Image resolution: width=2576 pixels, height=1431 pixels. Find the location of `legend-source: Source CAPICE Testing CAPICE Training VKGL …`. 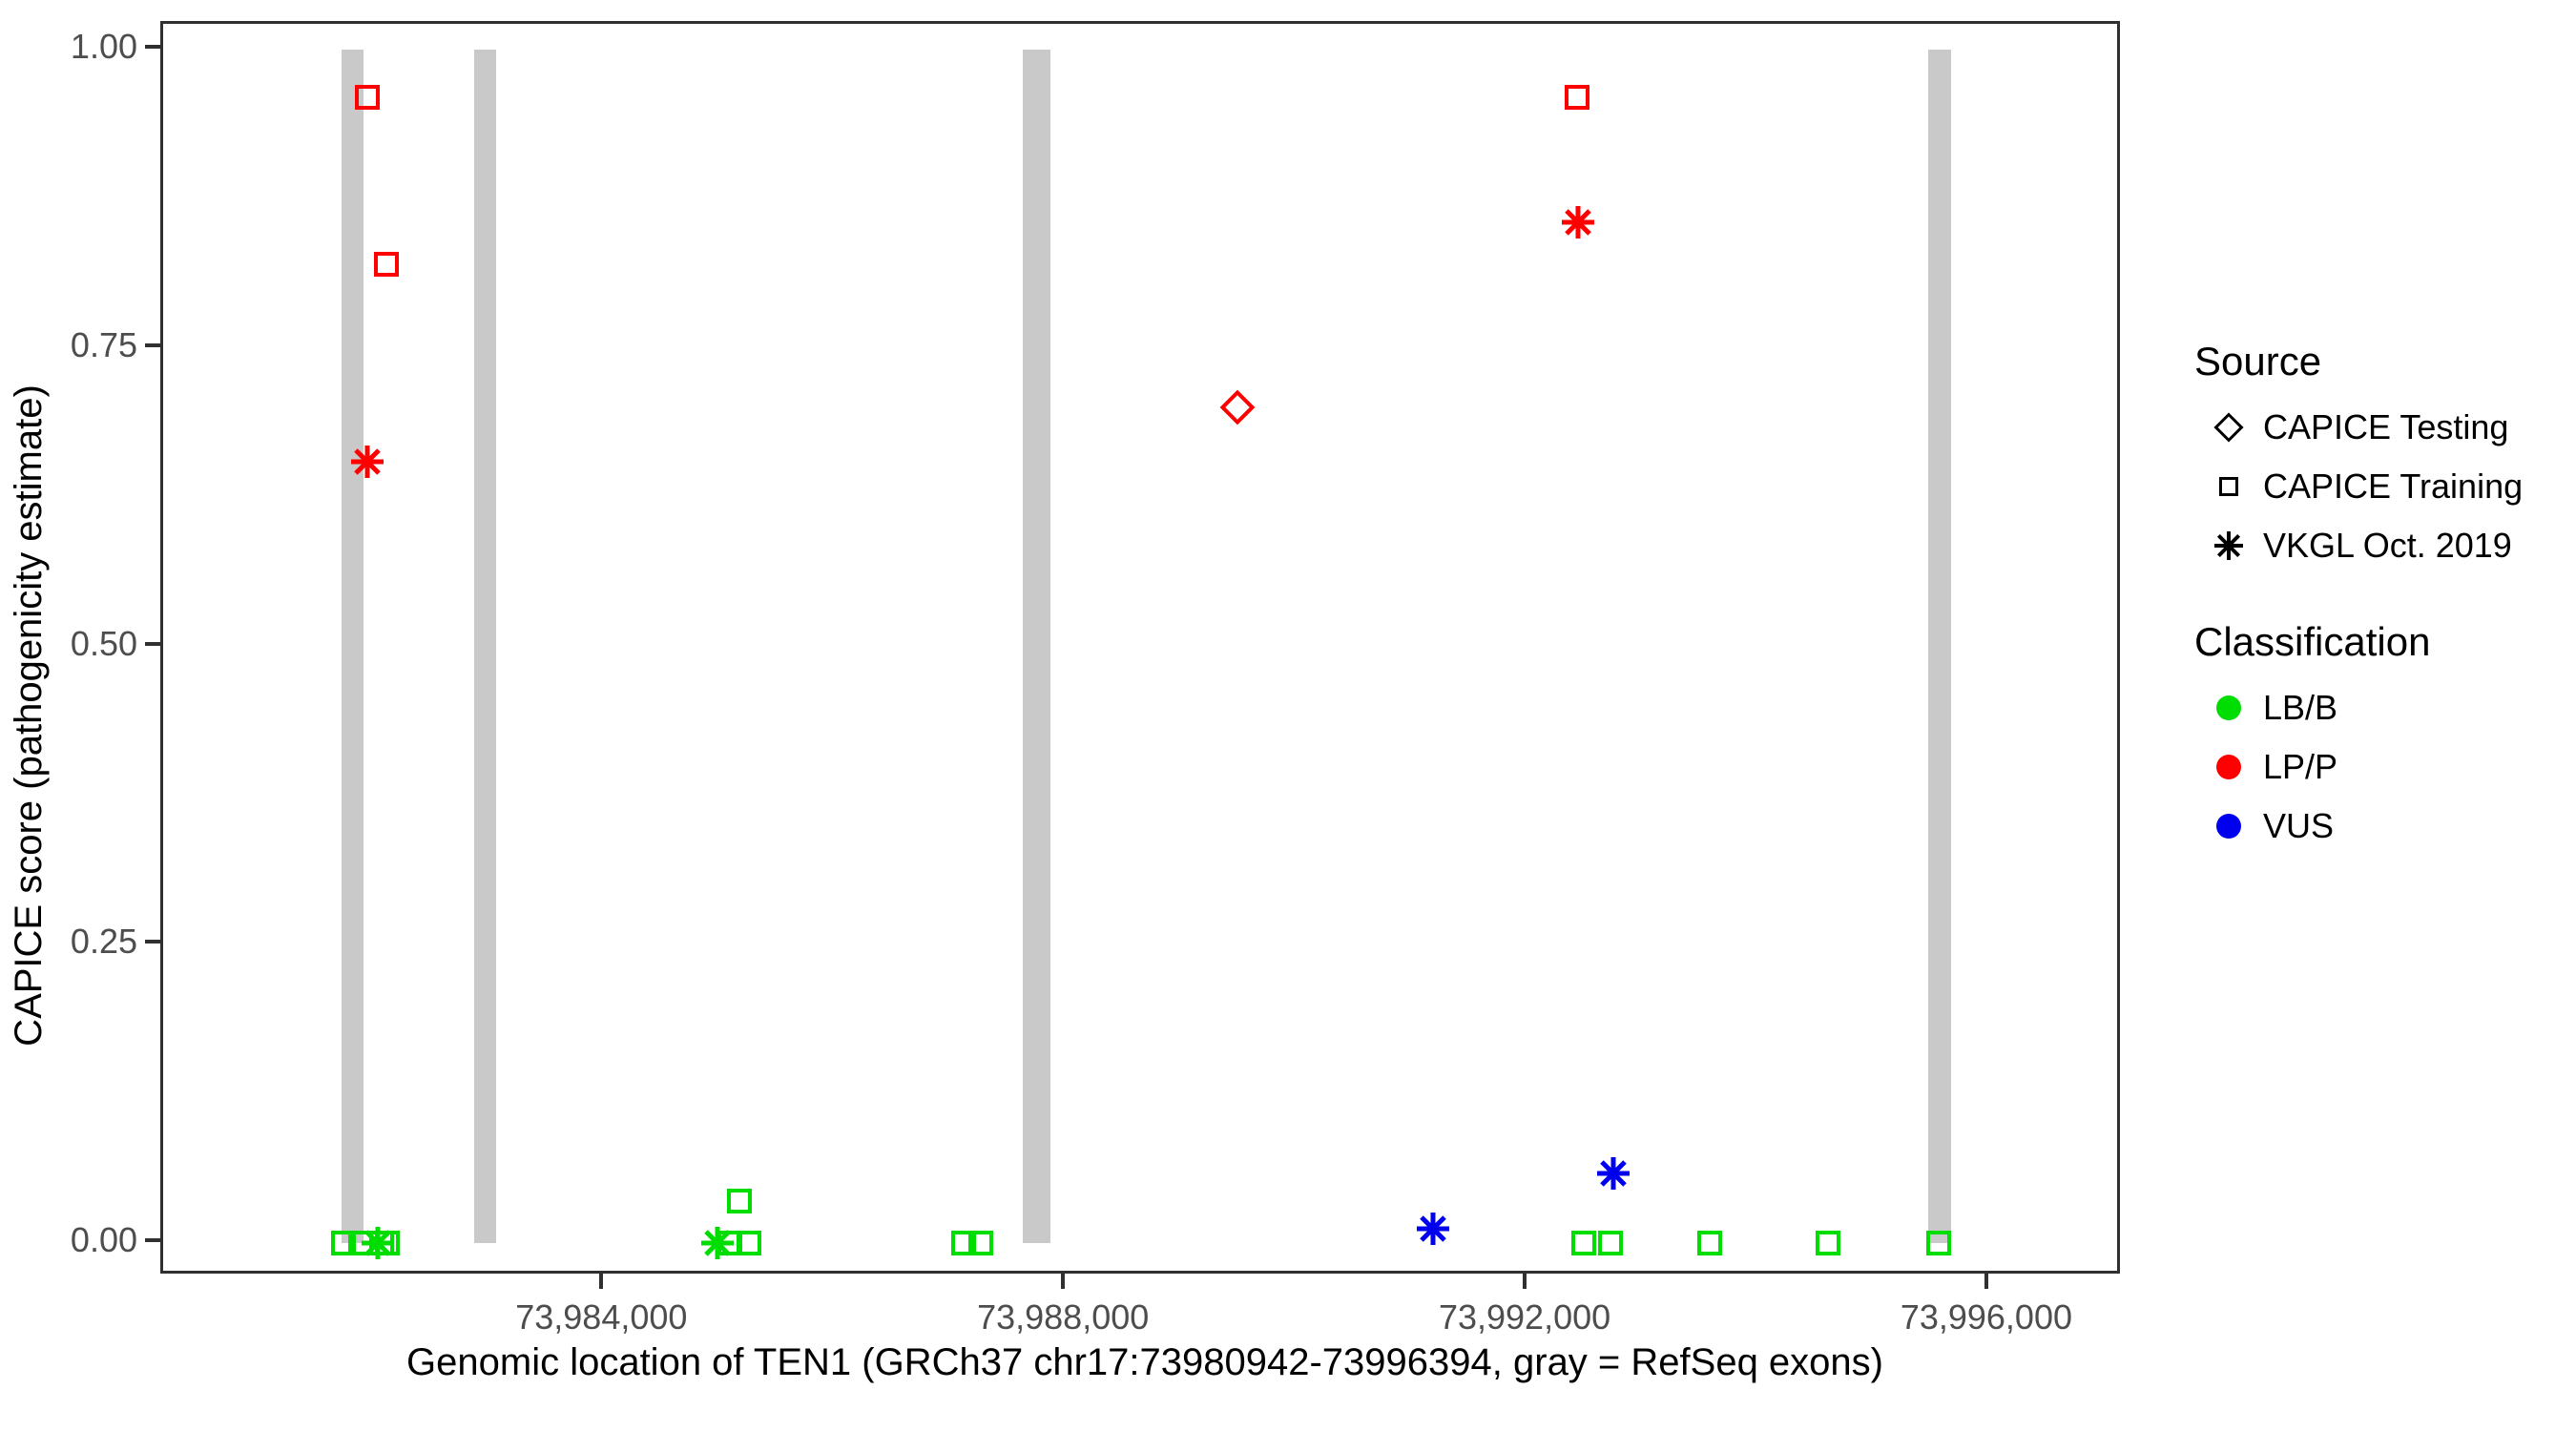

legend-source: Source CAPICE Testing CAPICE Training VKGL … is located at coordinates (2385, 457).